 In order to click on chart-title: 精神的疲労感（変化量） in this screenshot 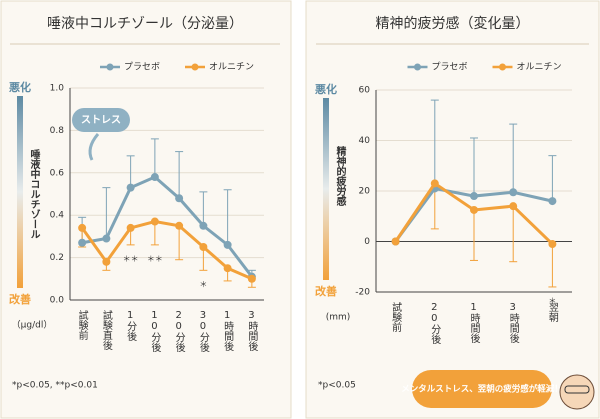, I will do `click(453, 23)`.